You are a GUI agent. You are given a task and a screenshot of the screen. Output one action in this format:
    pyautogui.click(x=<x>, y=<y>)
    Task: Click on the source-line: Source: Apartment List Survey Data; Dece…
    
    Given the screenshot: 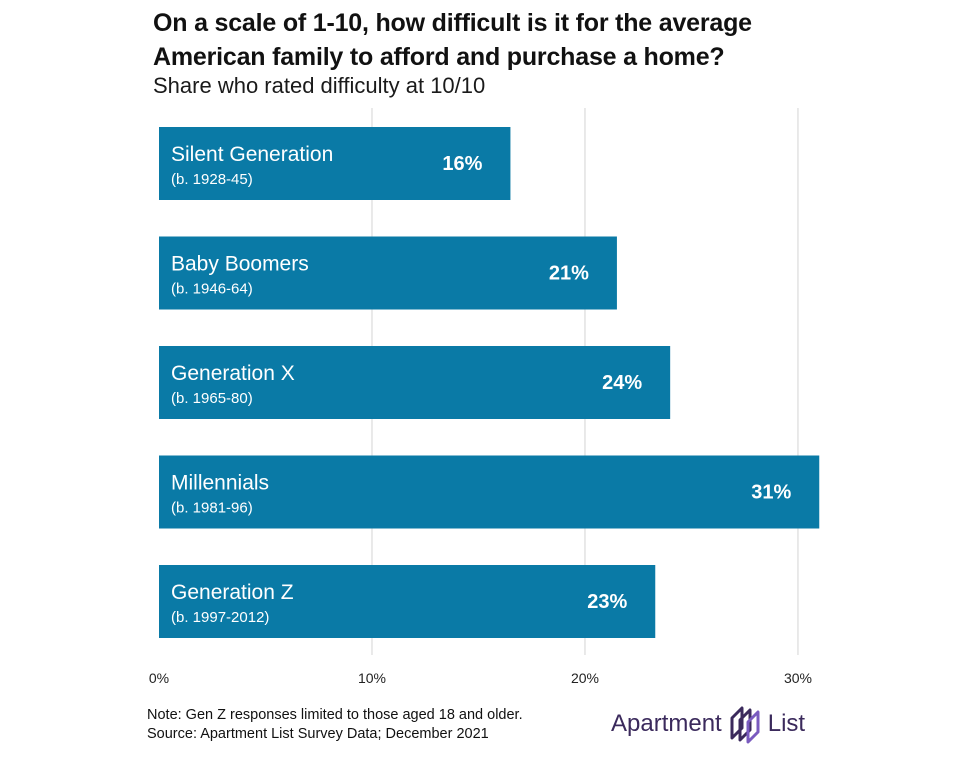 What is the action you would take?
    pyautogui.click(x=318, y=734)
    